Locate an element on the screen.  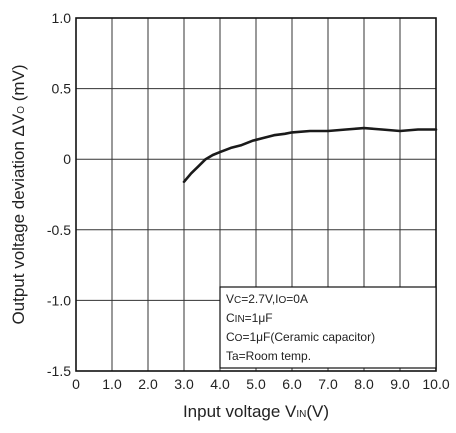
x-tick-label: 5.0 is located at coordinates (256, 384).